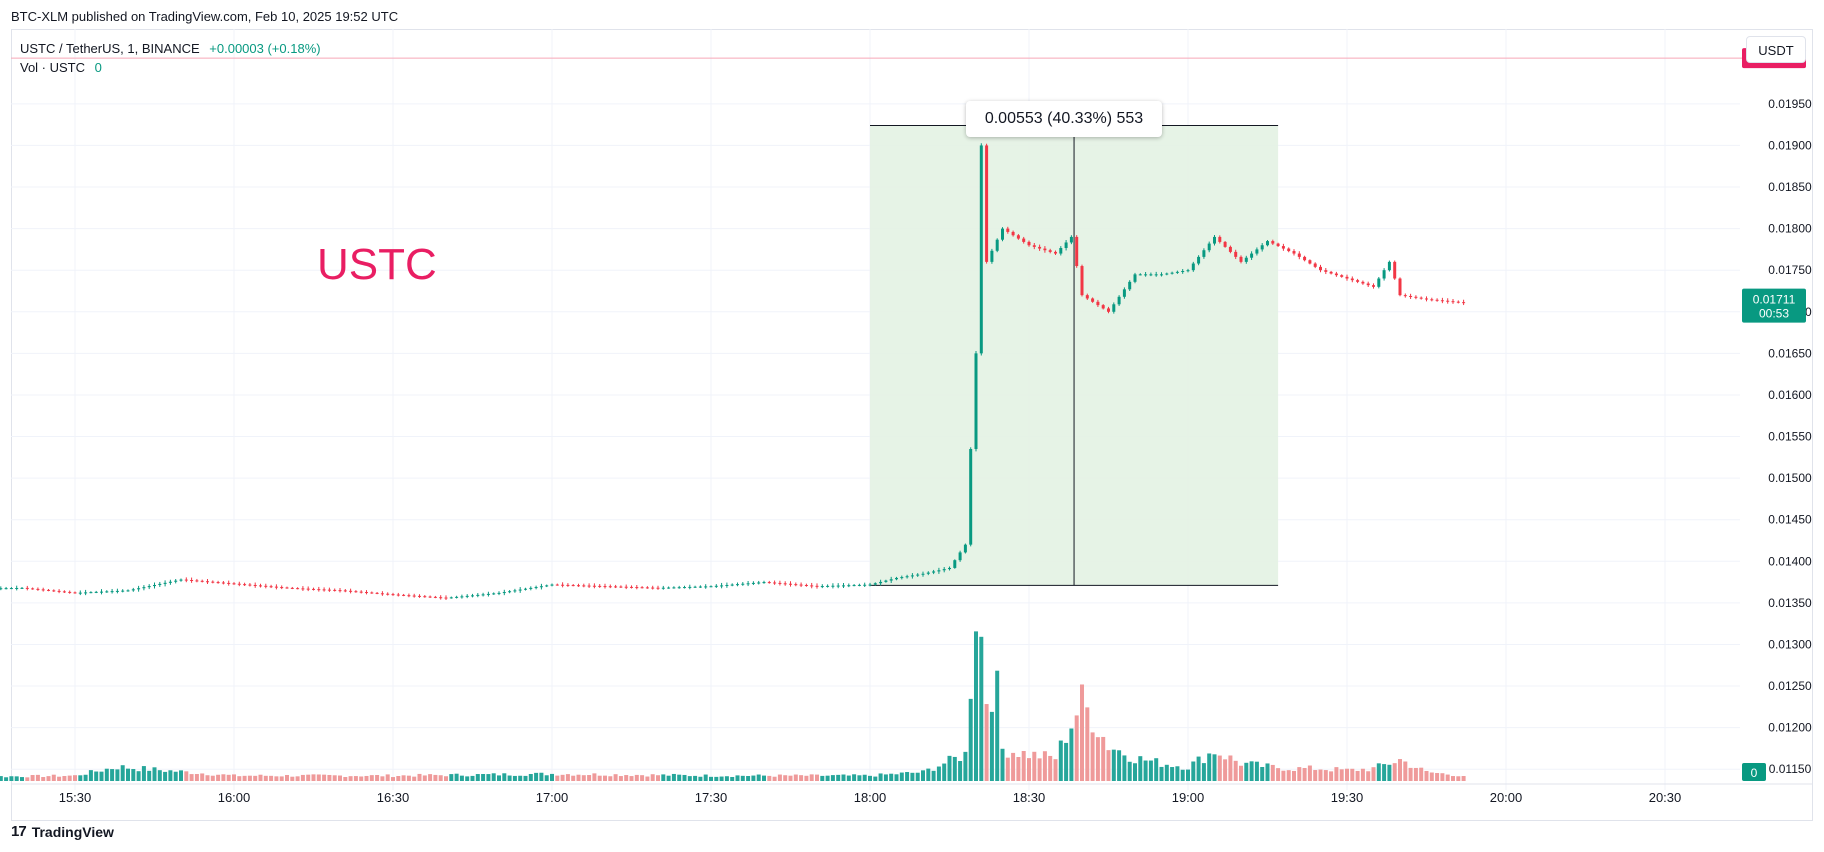 The height and width of the screenshot is (852, 1824). What do you see at coordinates (393, 797) in the screenshot?
I see `x-tick-label: 16:30` at bounding box center [393, 797].